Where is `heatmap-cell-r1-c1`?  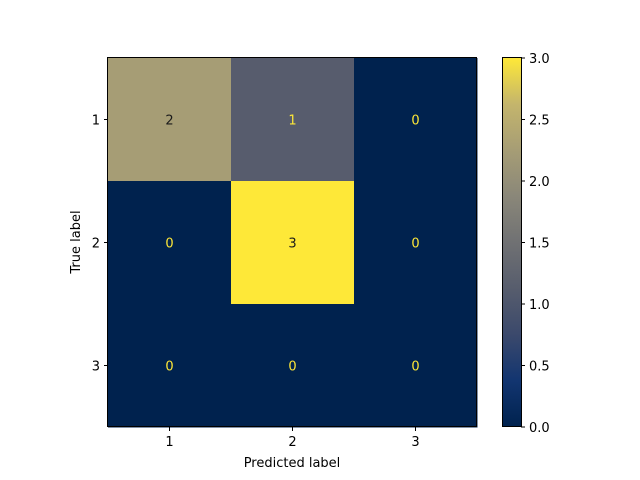 heatmap-cell-r1-c1 is located at coordinates (170, 120).